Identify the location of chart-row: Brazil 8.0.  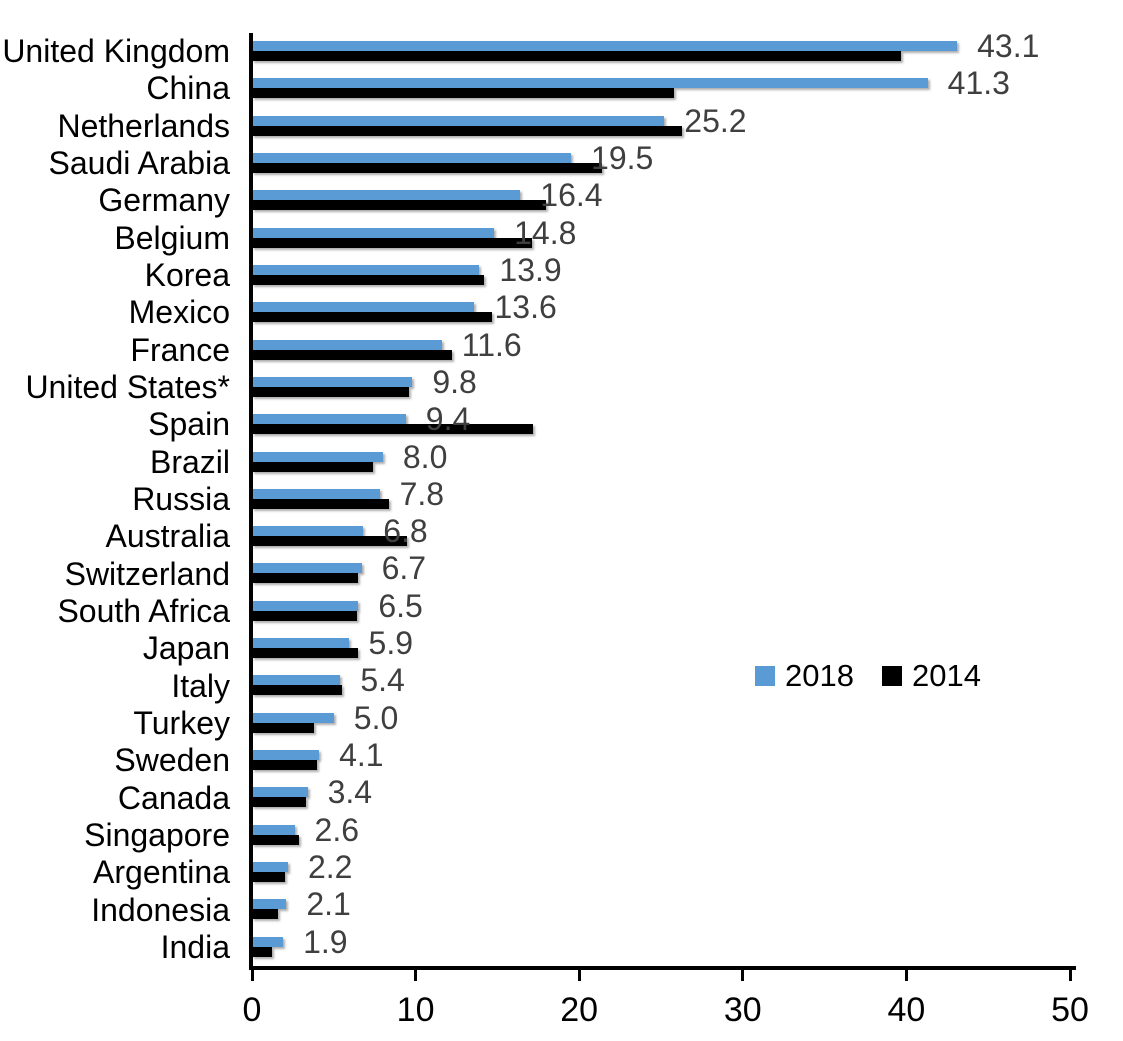
(561, 459).